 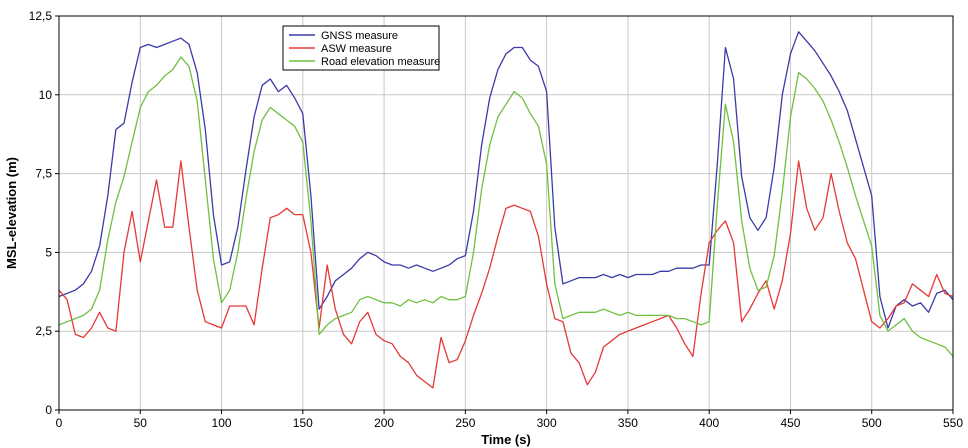 I want to click on x-tick-label: 300, so click(x=547, y=423).